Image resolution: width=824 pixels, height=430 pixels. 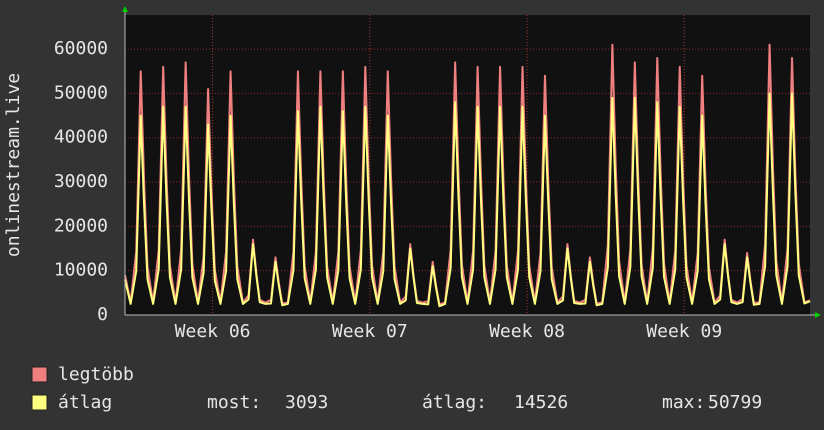 What do you see at coordinates (96, 374) in the screenshot?
I see `legend-label: legtöbb` at bounding box center [96, 374].